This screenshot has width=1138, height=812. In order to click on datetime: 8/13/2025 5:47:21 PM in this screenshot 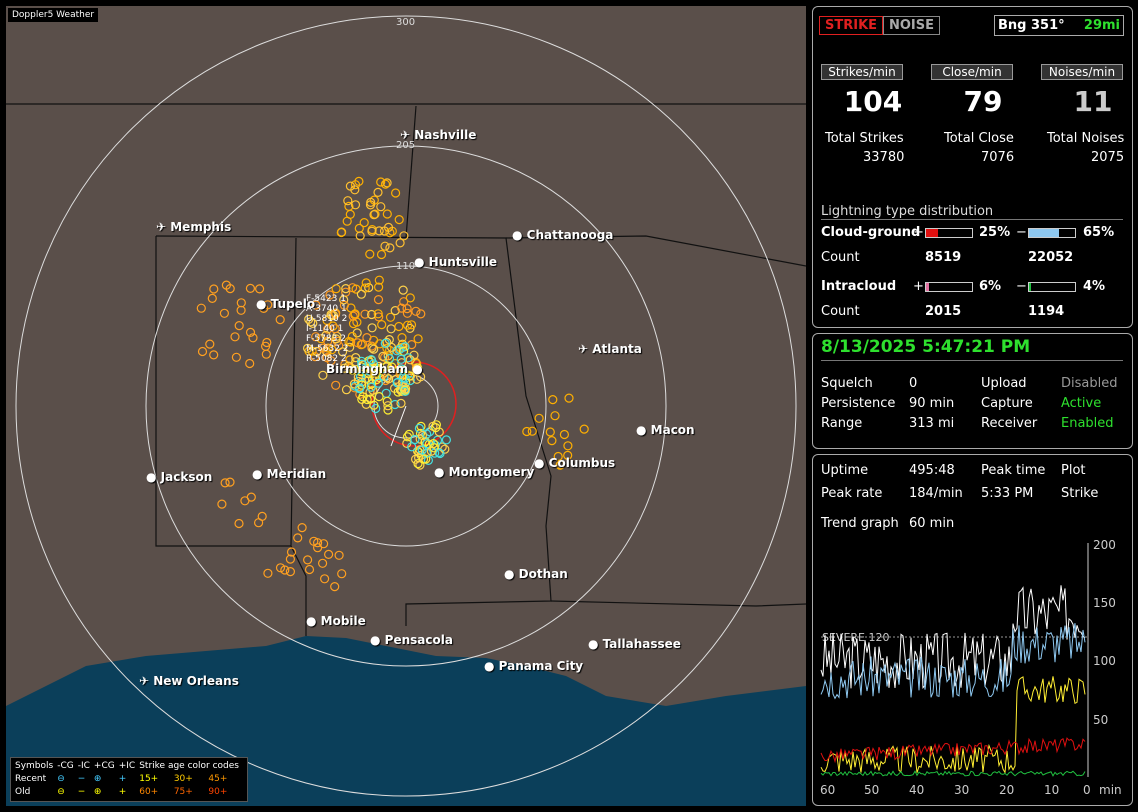, I will do `click(926, 347)`.